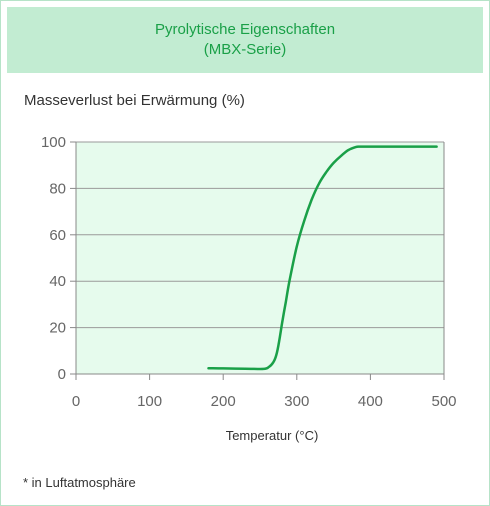  Describe the element at coordinates (245, 40) in the screenshot. I see `chart-header: Pyrolytische Eigenschaften (MBX-Serie)` at that location.